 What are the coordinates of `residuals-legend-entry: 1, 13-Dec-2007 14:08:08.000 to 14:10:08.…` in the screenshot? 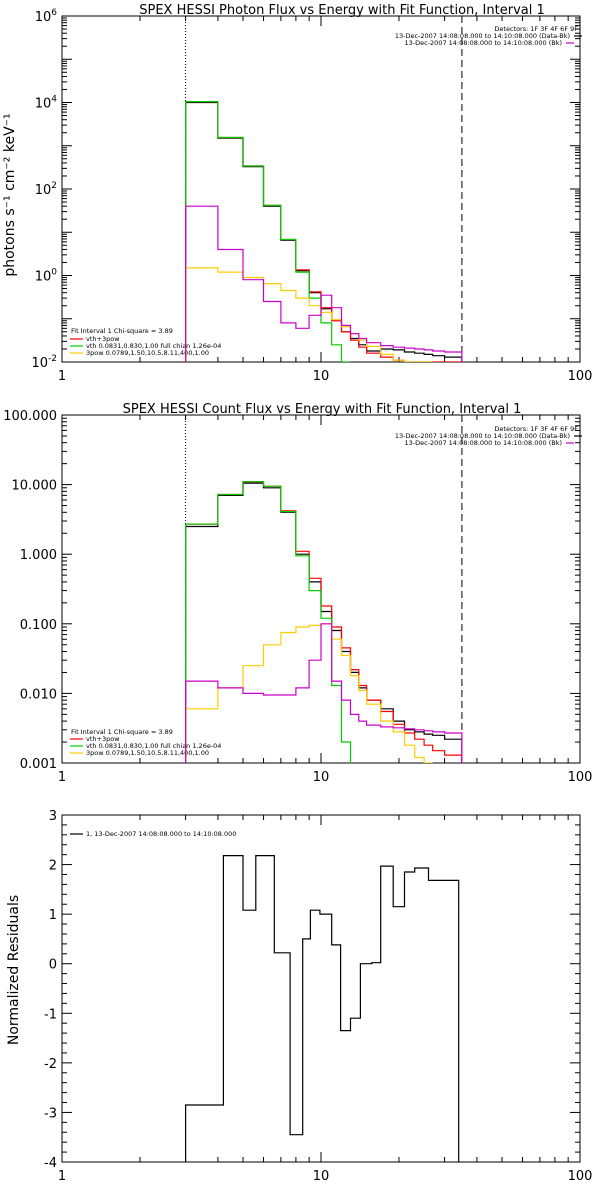 It's located at (161, 834).